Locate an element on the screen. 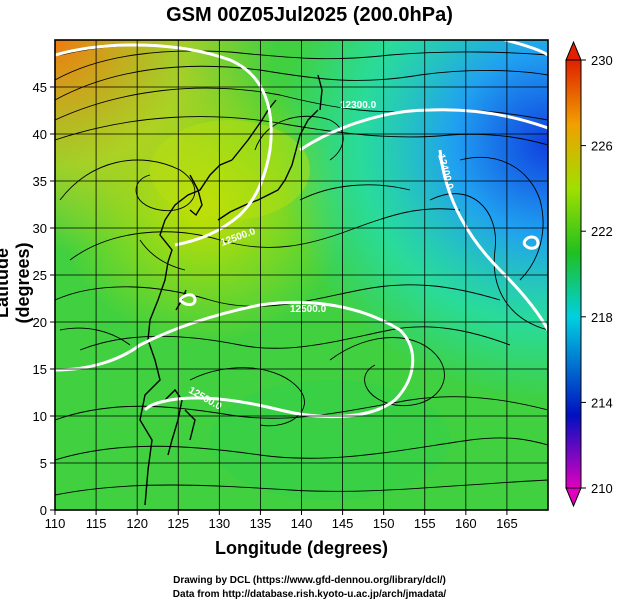  y-axis-label: Latitude (degrees) is located at coordinates (16, 283).